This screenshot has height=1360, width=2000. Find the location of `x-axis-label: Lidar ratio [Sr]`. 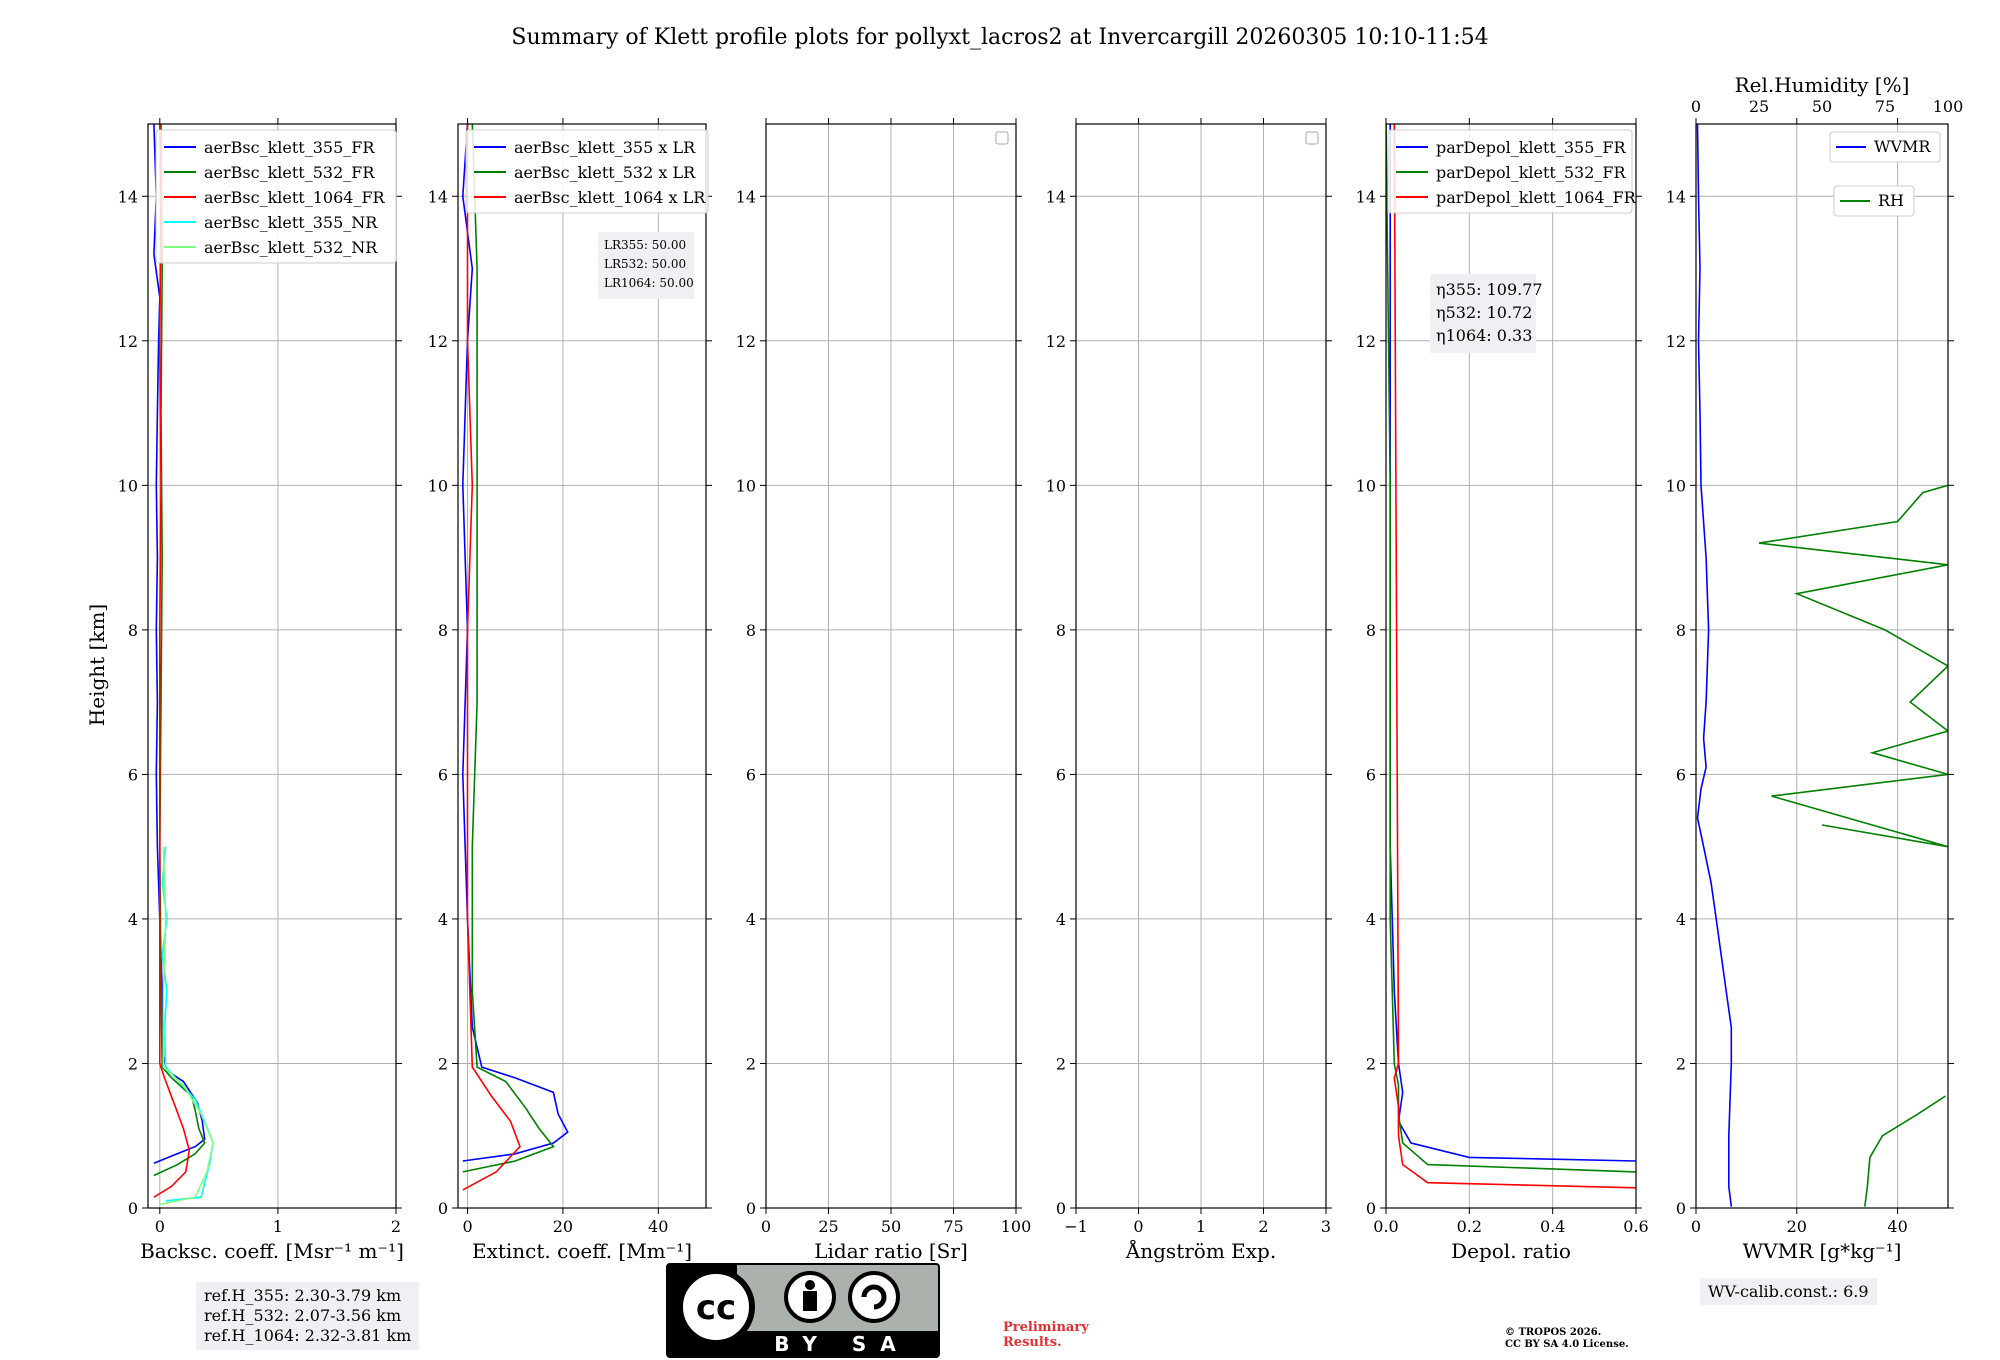

x-axis-label: Lidar ratio [Sr] is located at coordinates (891, 1251).